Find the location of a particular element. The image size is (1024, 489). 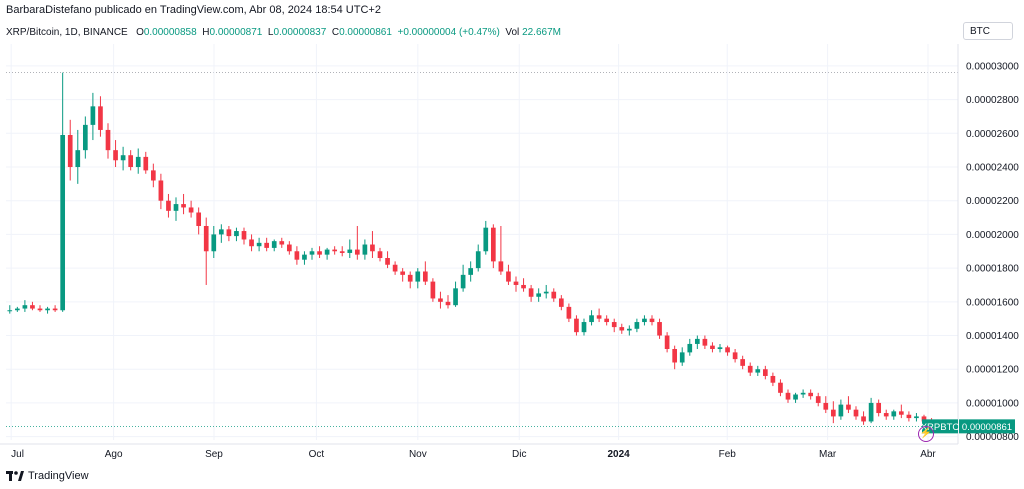

change-value: +0.00000004 (+0.47%) is located at coordinates (448, 32).